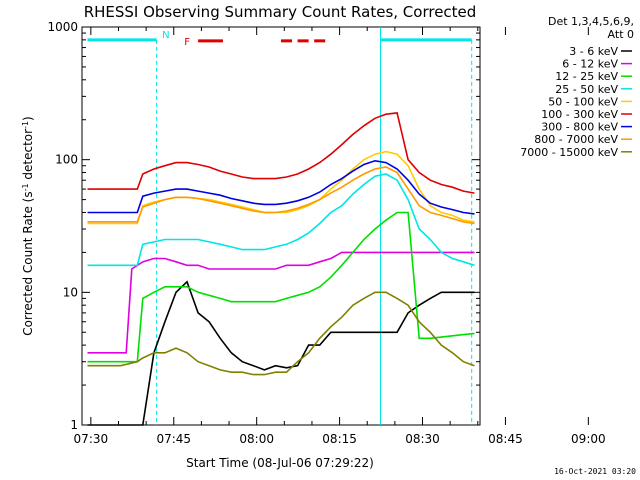 Image resolution: width=640 pixels, height=480 pixels. I want to click on y-axis-label: Corrected Count Rate (s-1 detector-1), so click(28, 225).